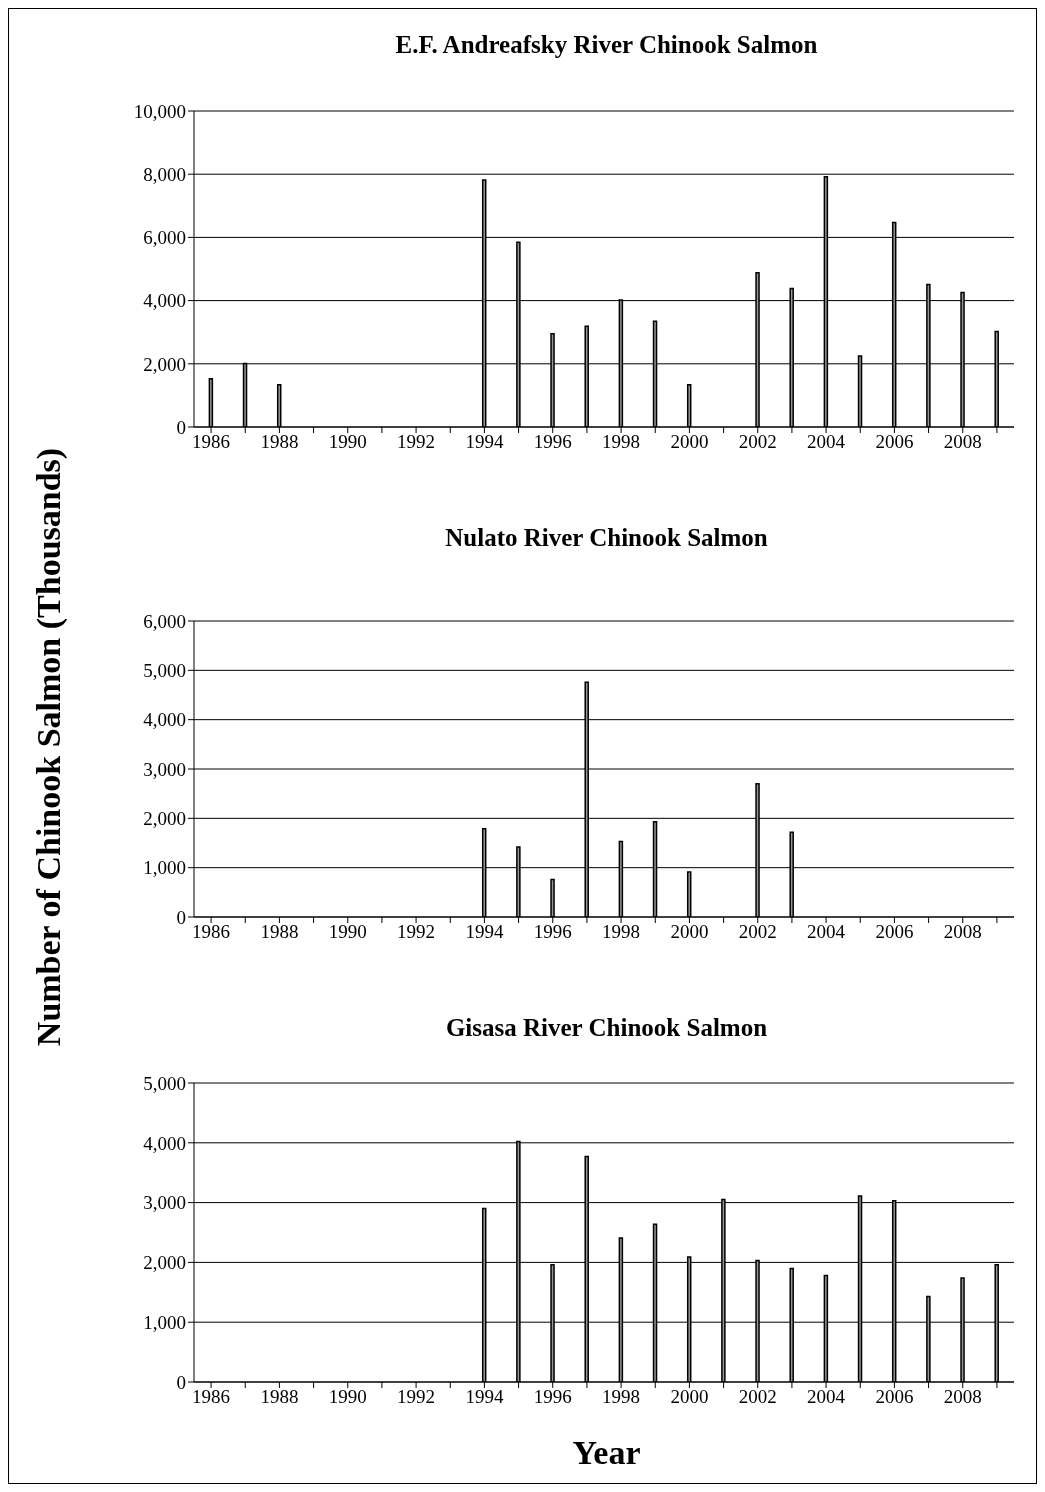 The width and height of the screenshot is (1045, 1492). Describe the element at coordinates (159, 111) in the screenshot. I see `y-tick-label: 10,000` at that location.